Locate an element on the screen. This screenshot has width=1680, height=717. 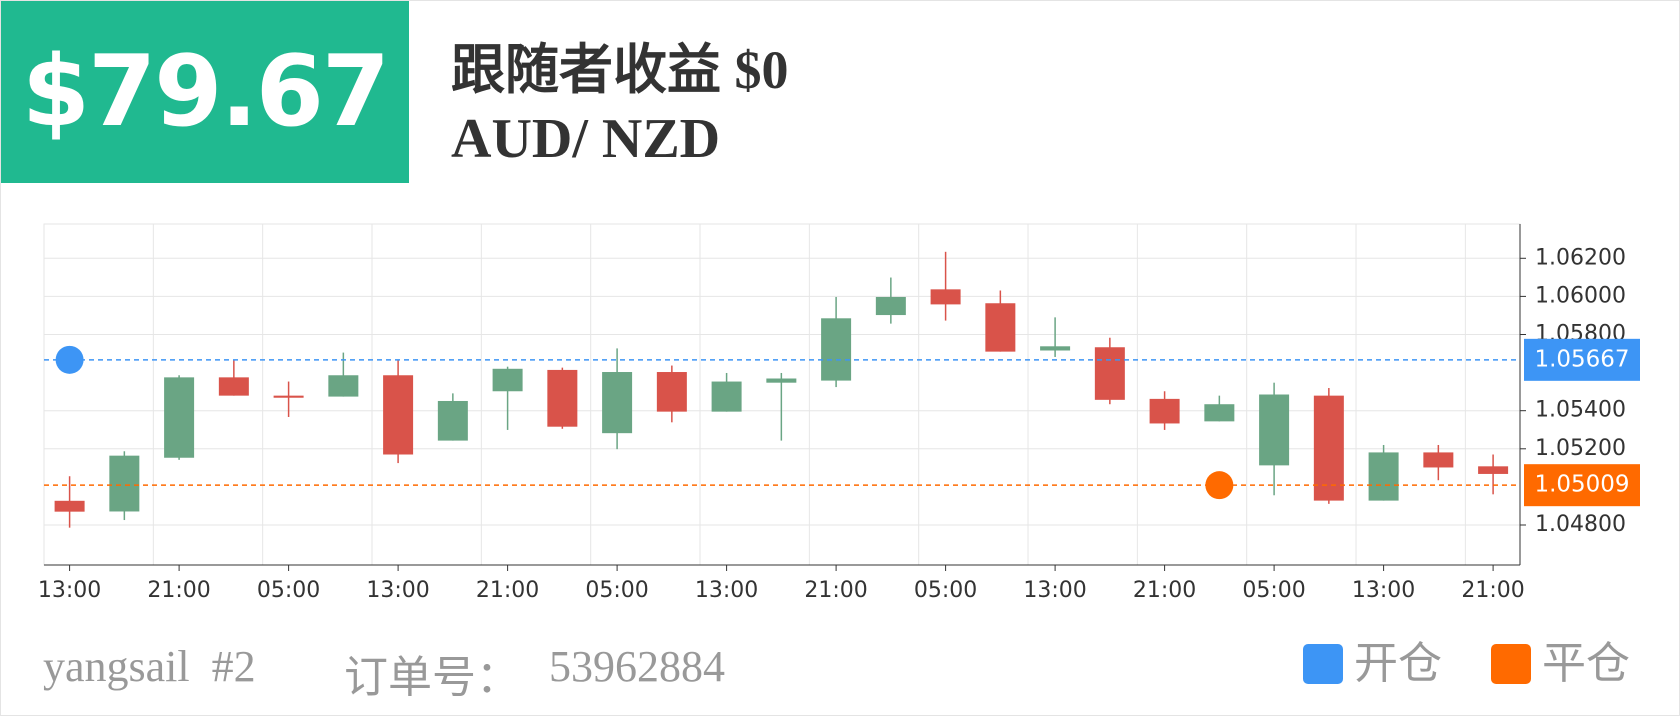
profit: $79.67 is located at coordinates (205, 92).